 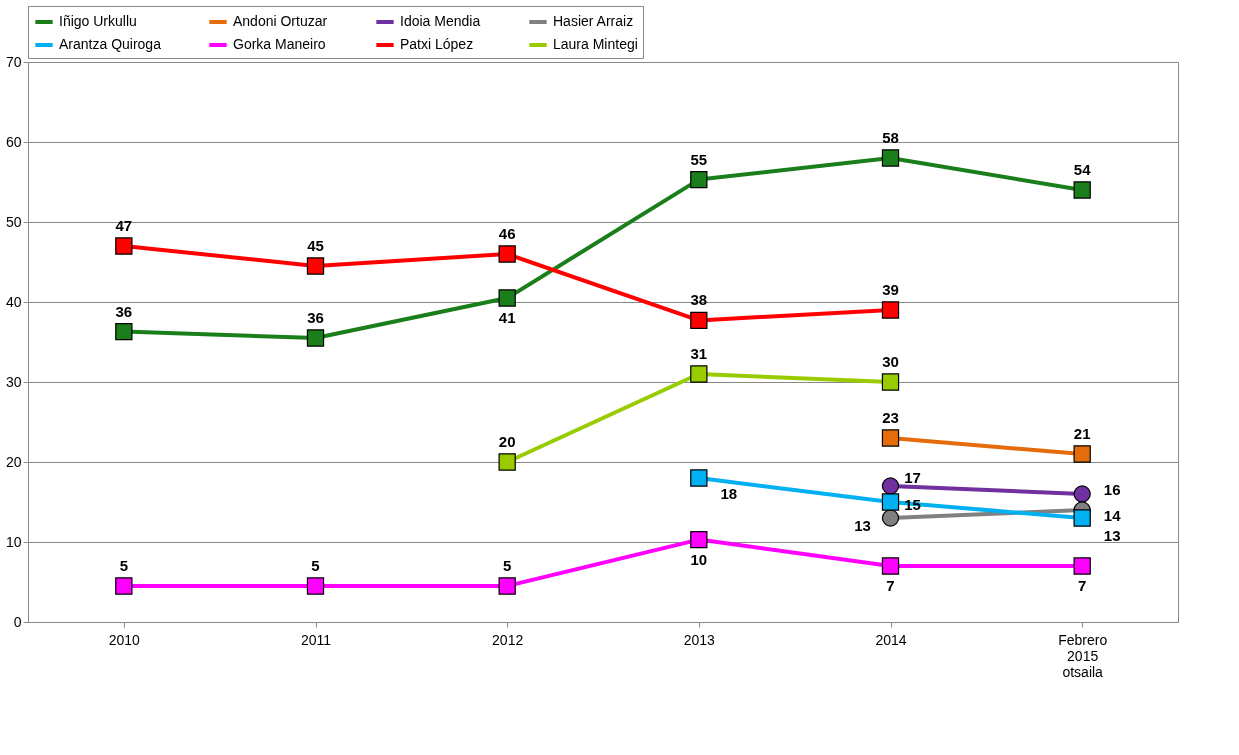 I want to click on legend-label: Laura Mintegi, so click(x=595, y=44).